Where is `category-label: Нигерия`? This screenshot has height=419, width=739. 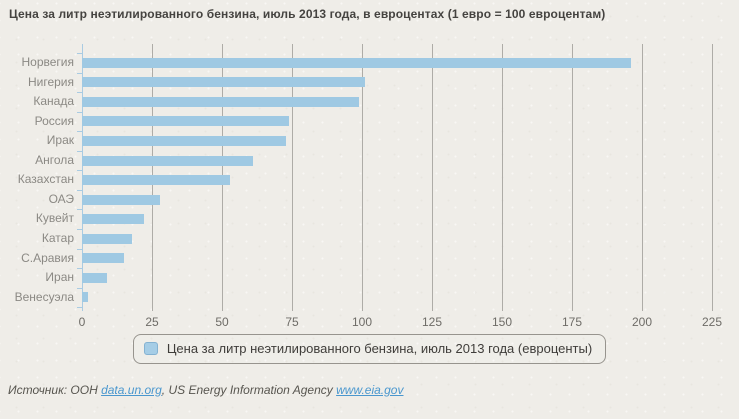
category-label: Нигерия is located at coordinates (50, 81).